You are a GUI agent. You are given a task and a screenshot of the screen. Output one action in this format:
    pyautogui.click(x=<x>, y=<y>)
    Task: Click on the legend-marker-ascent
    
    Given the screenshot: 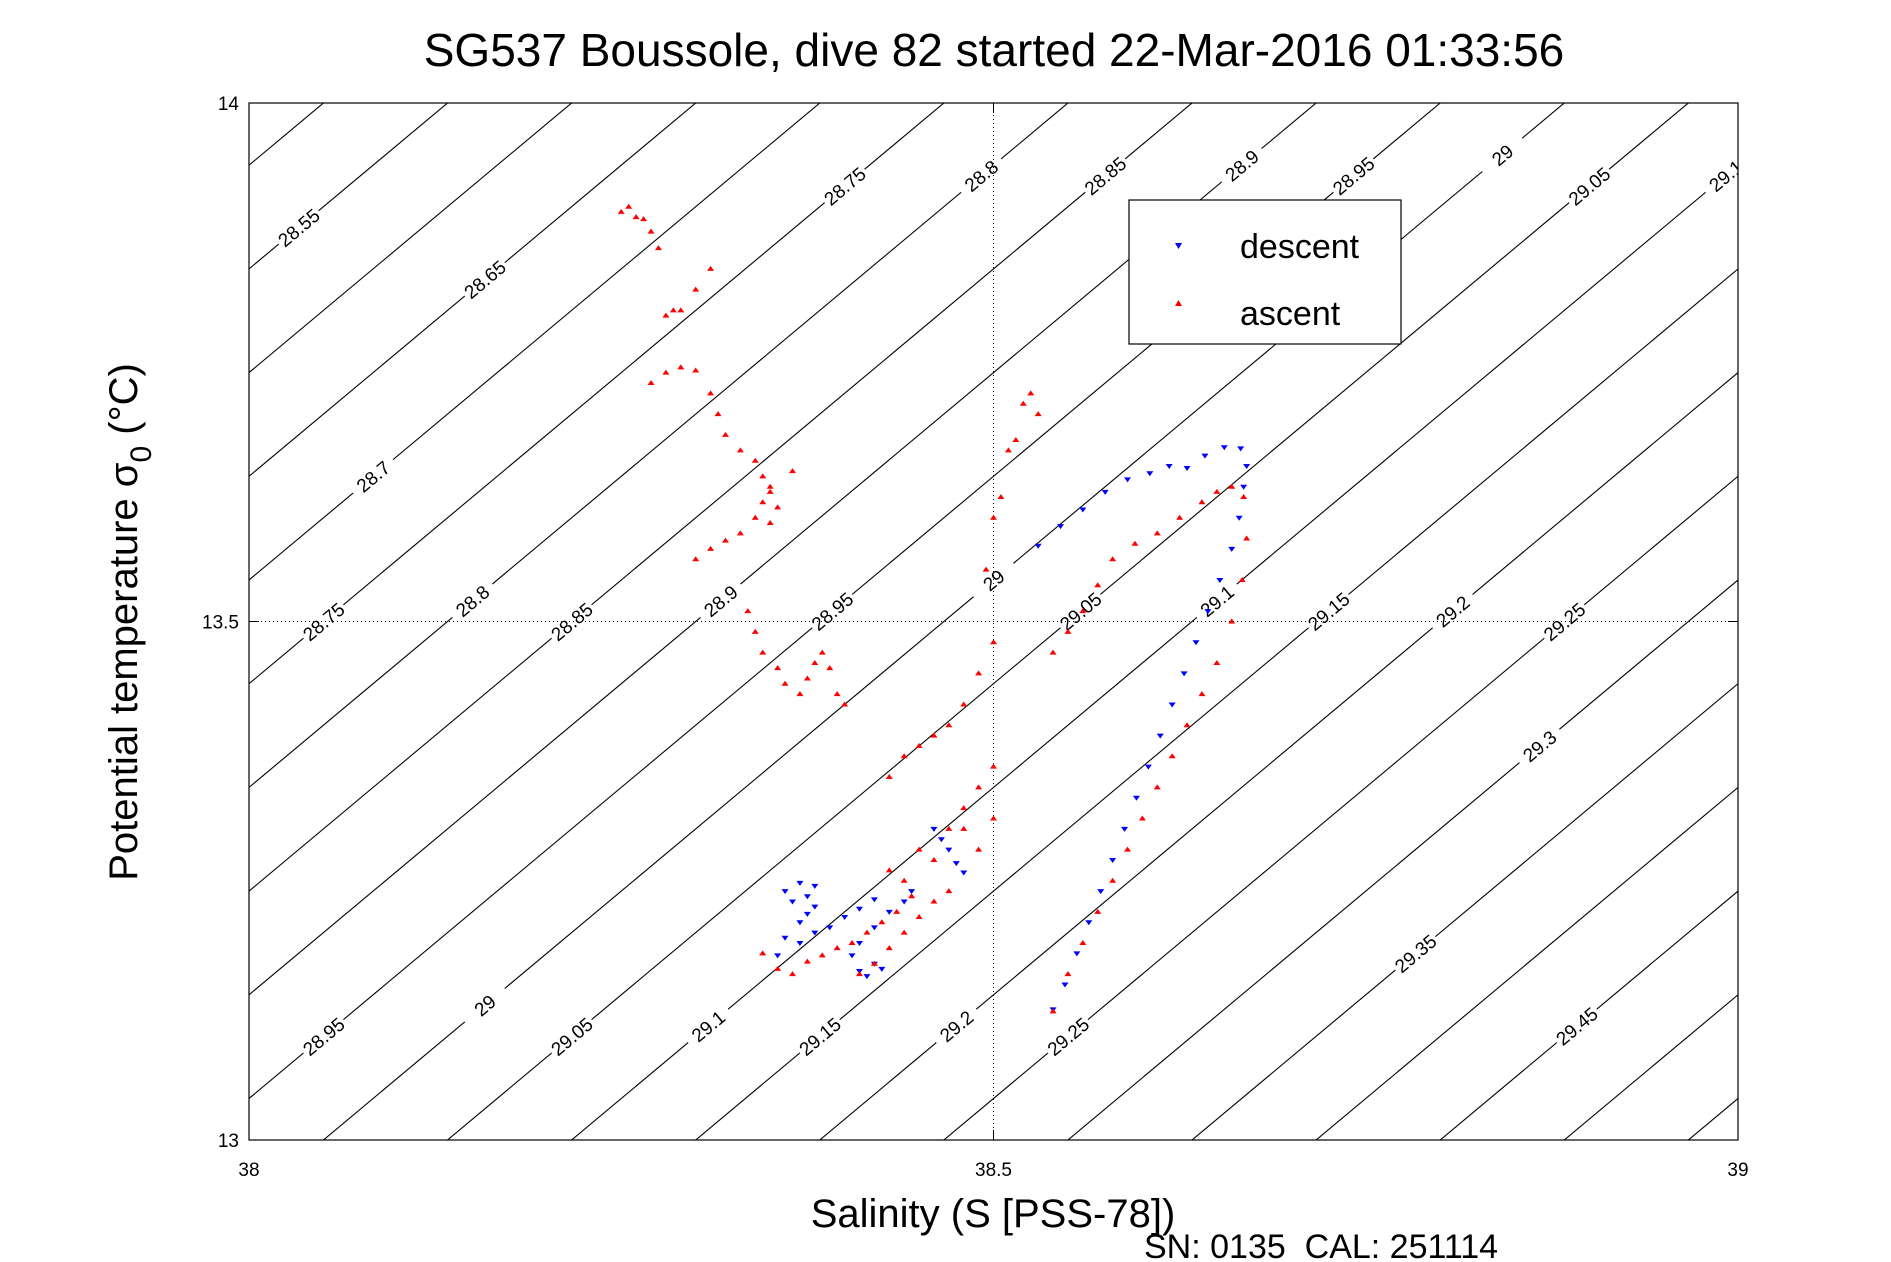 What is the action you would take?
    pyautogui.click(x=1178, y=303)
    